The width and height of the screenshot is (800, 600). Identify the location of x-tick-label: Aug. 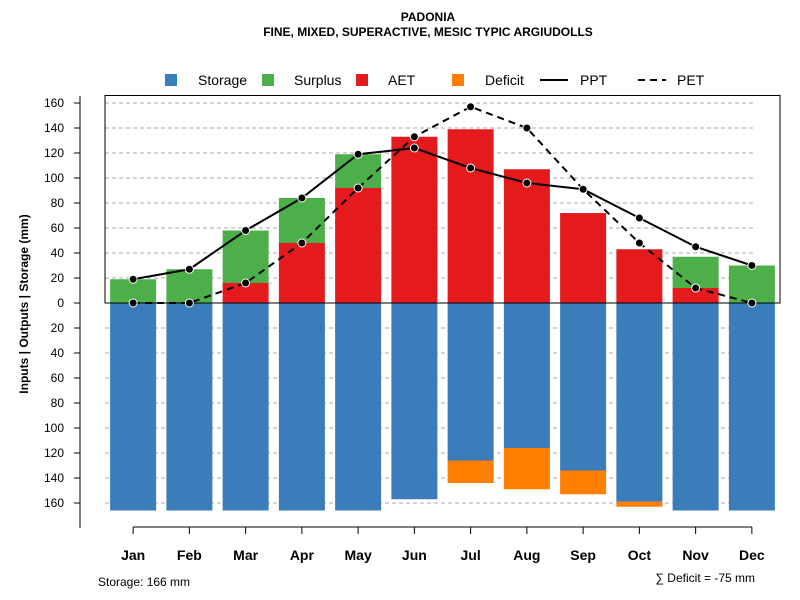
(526, 555).